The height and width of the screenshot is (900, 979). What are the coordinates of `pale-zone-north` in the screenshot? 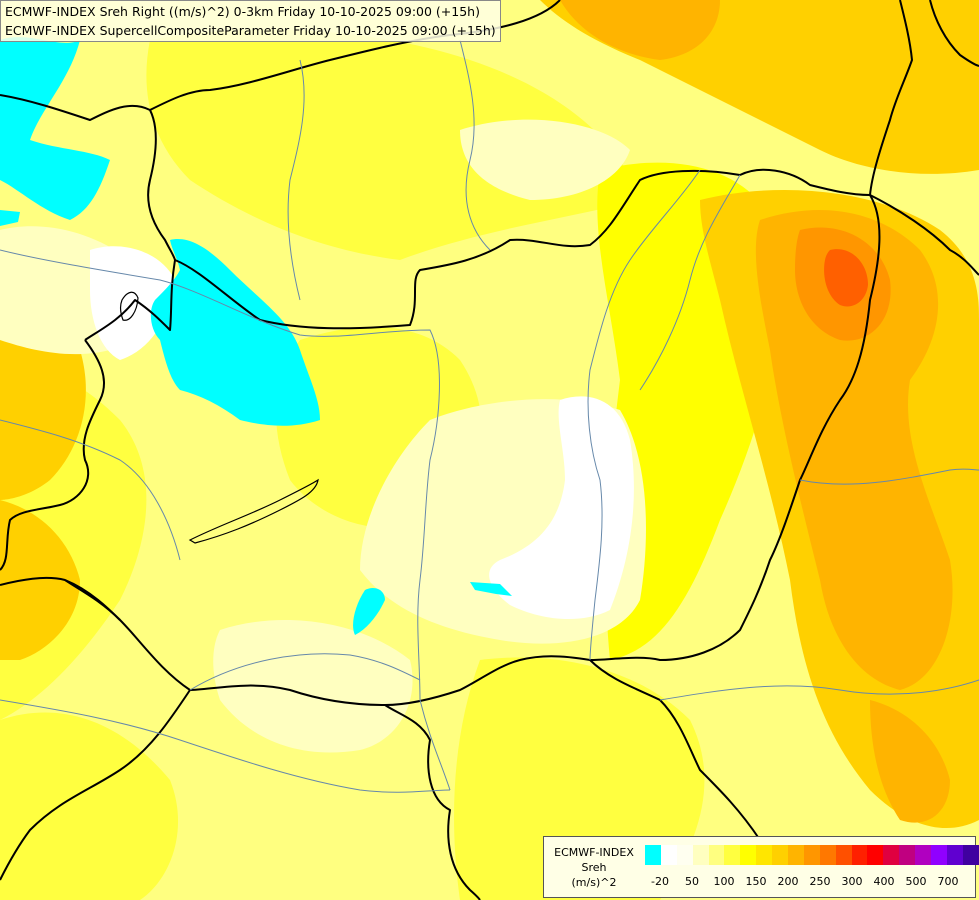 It's located at (545, 159).